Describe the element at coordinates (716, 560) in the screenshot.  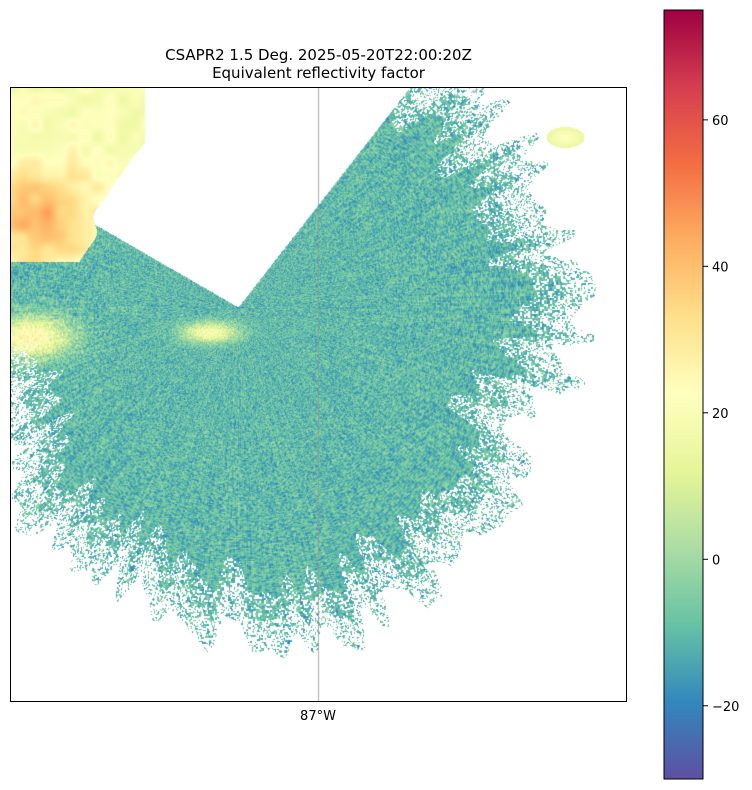
I see `colorbar-tick-label: 0` at that location.